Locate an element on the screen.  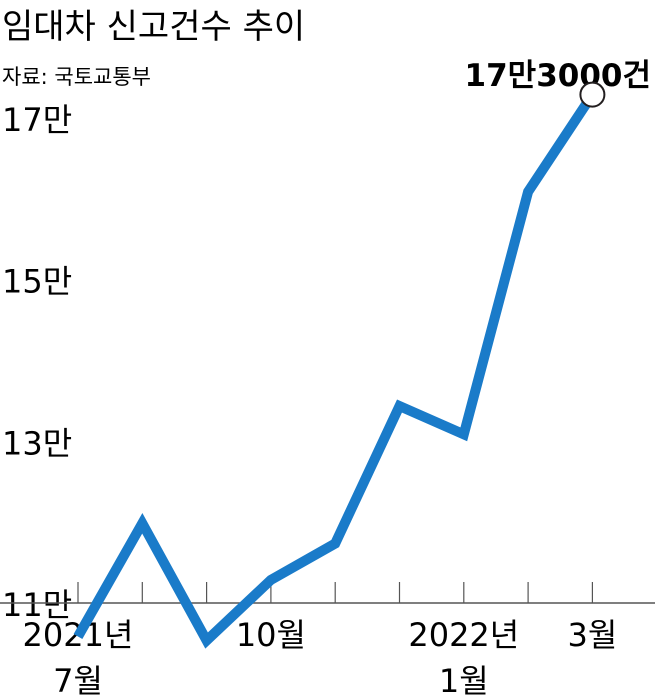
end-point-marker is located at coordinates (592, 94).